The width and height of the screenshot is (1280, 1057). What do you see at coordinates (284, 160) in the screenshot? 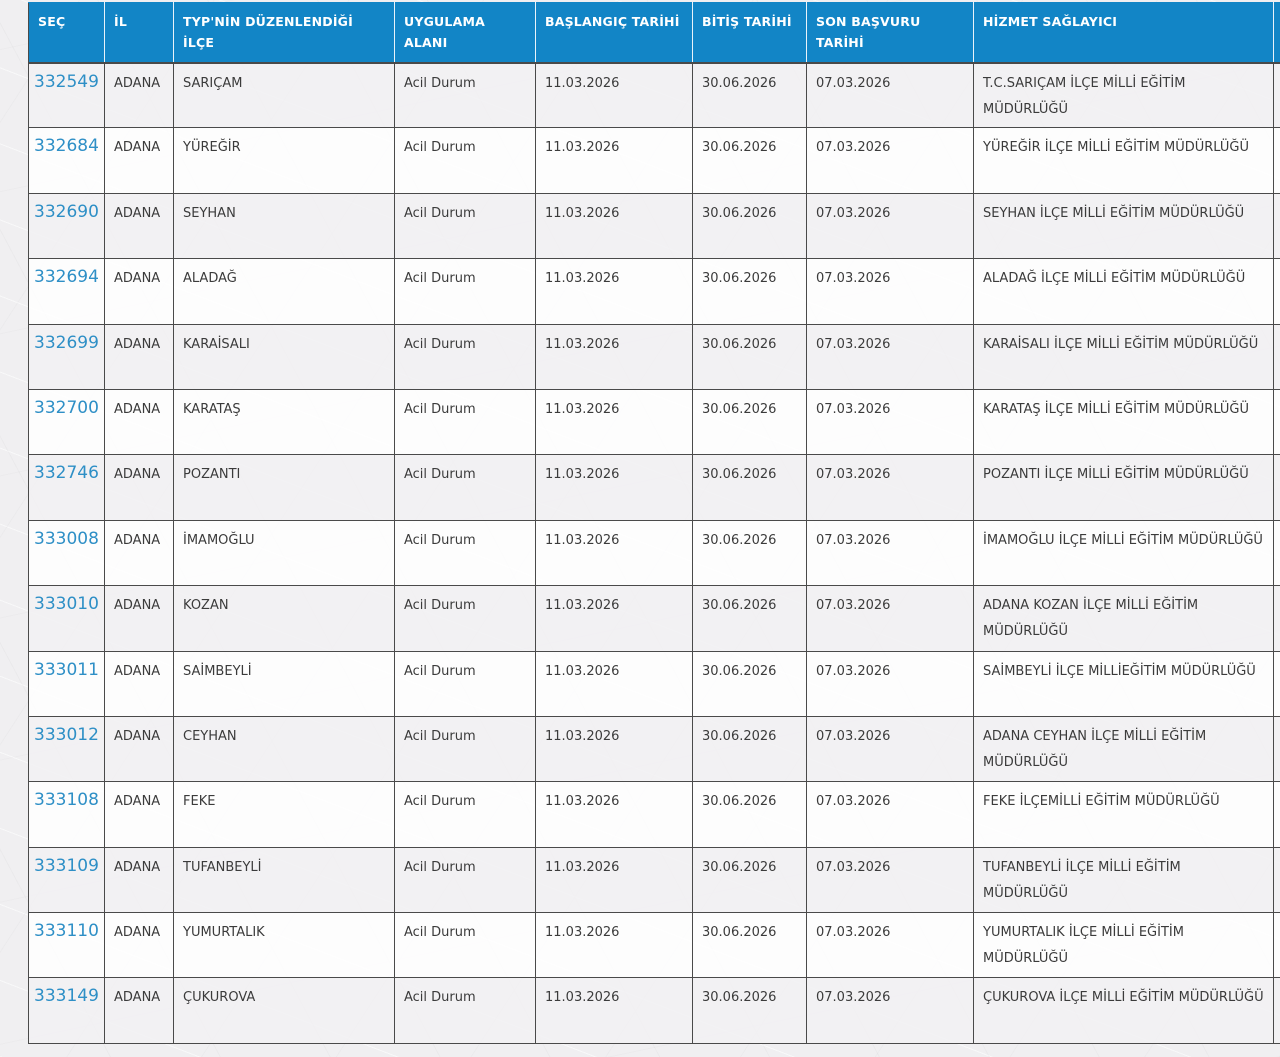
I see `cell-ilce: YÜREĞİR` at bounding box center [284, 160].